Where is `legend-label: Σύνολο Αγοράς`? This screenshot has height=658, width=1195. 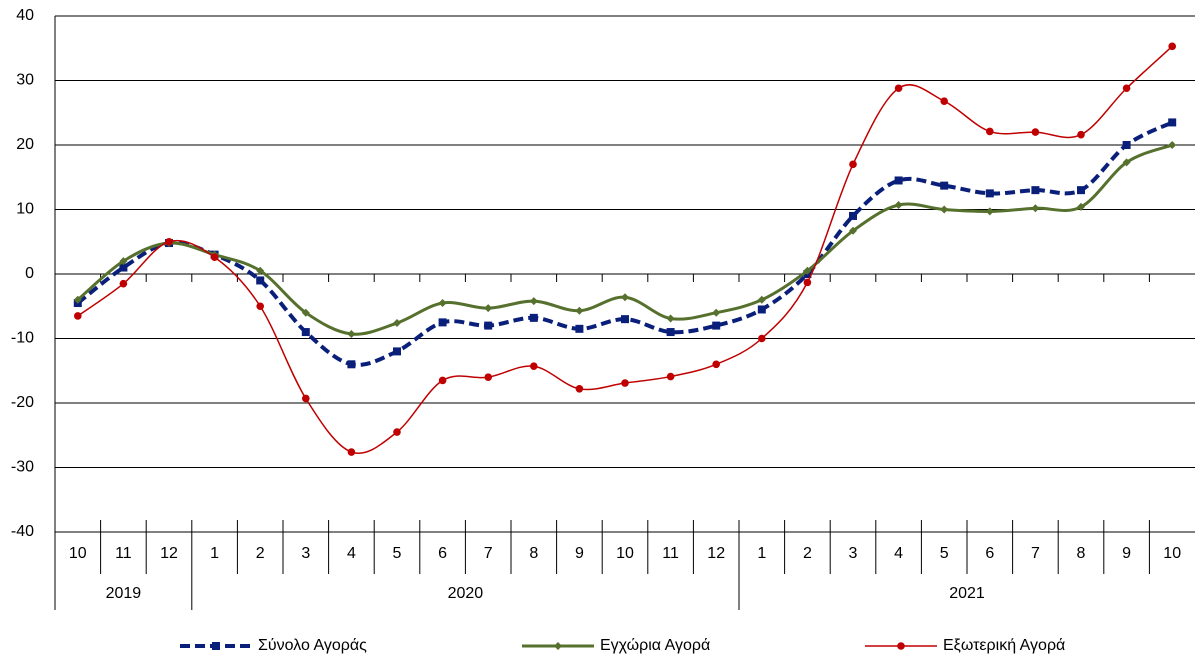 legend-label: Σύνολο Αγοράς is located at coordinates (312, 645).